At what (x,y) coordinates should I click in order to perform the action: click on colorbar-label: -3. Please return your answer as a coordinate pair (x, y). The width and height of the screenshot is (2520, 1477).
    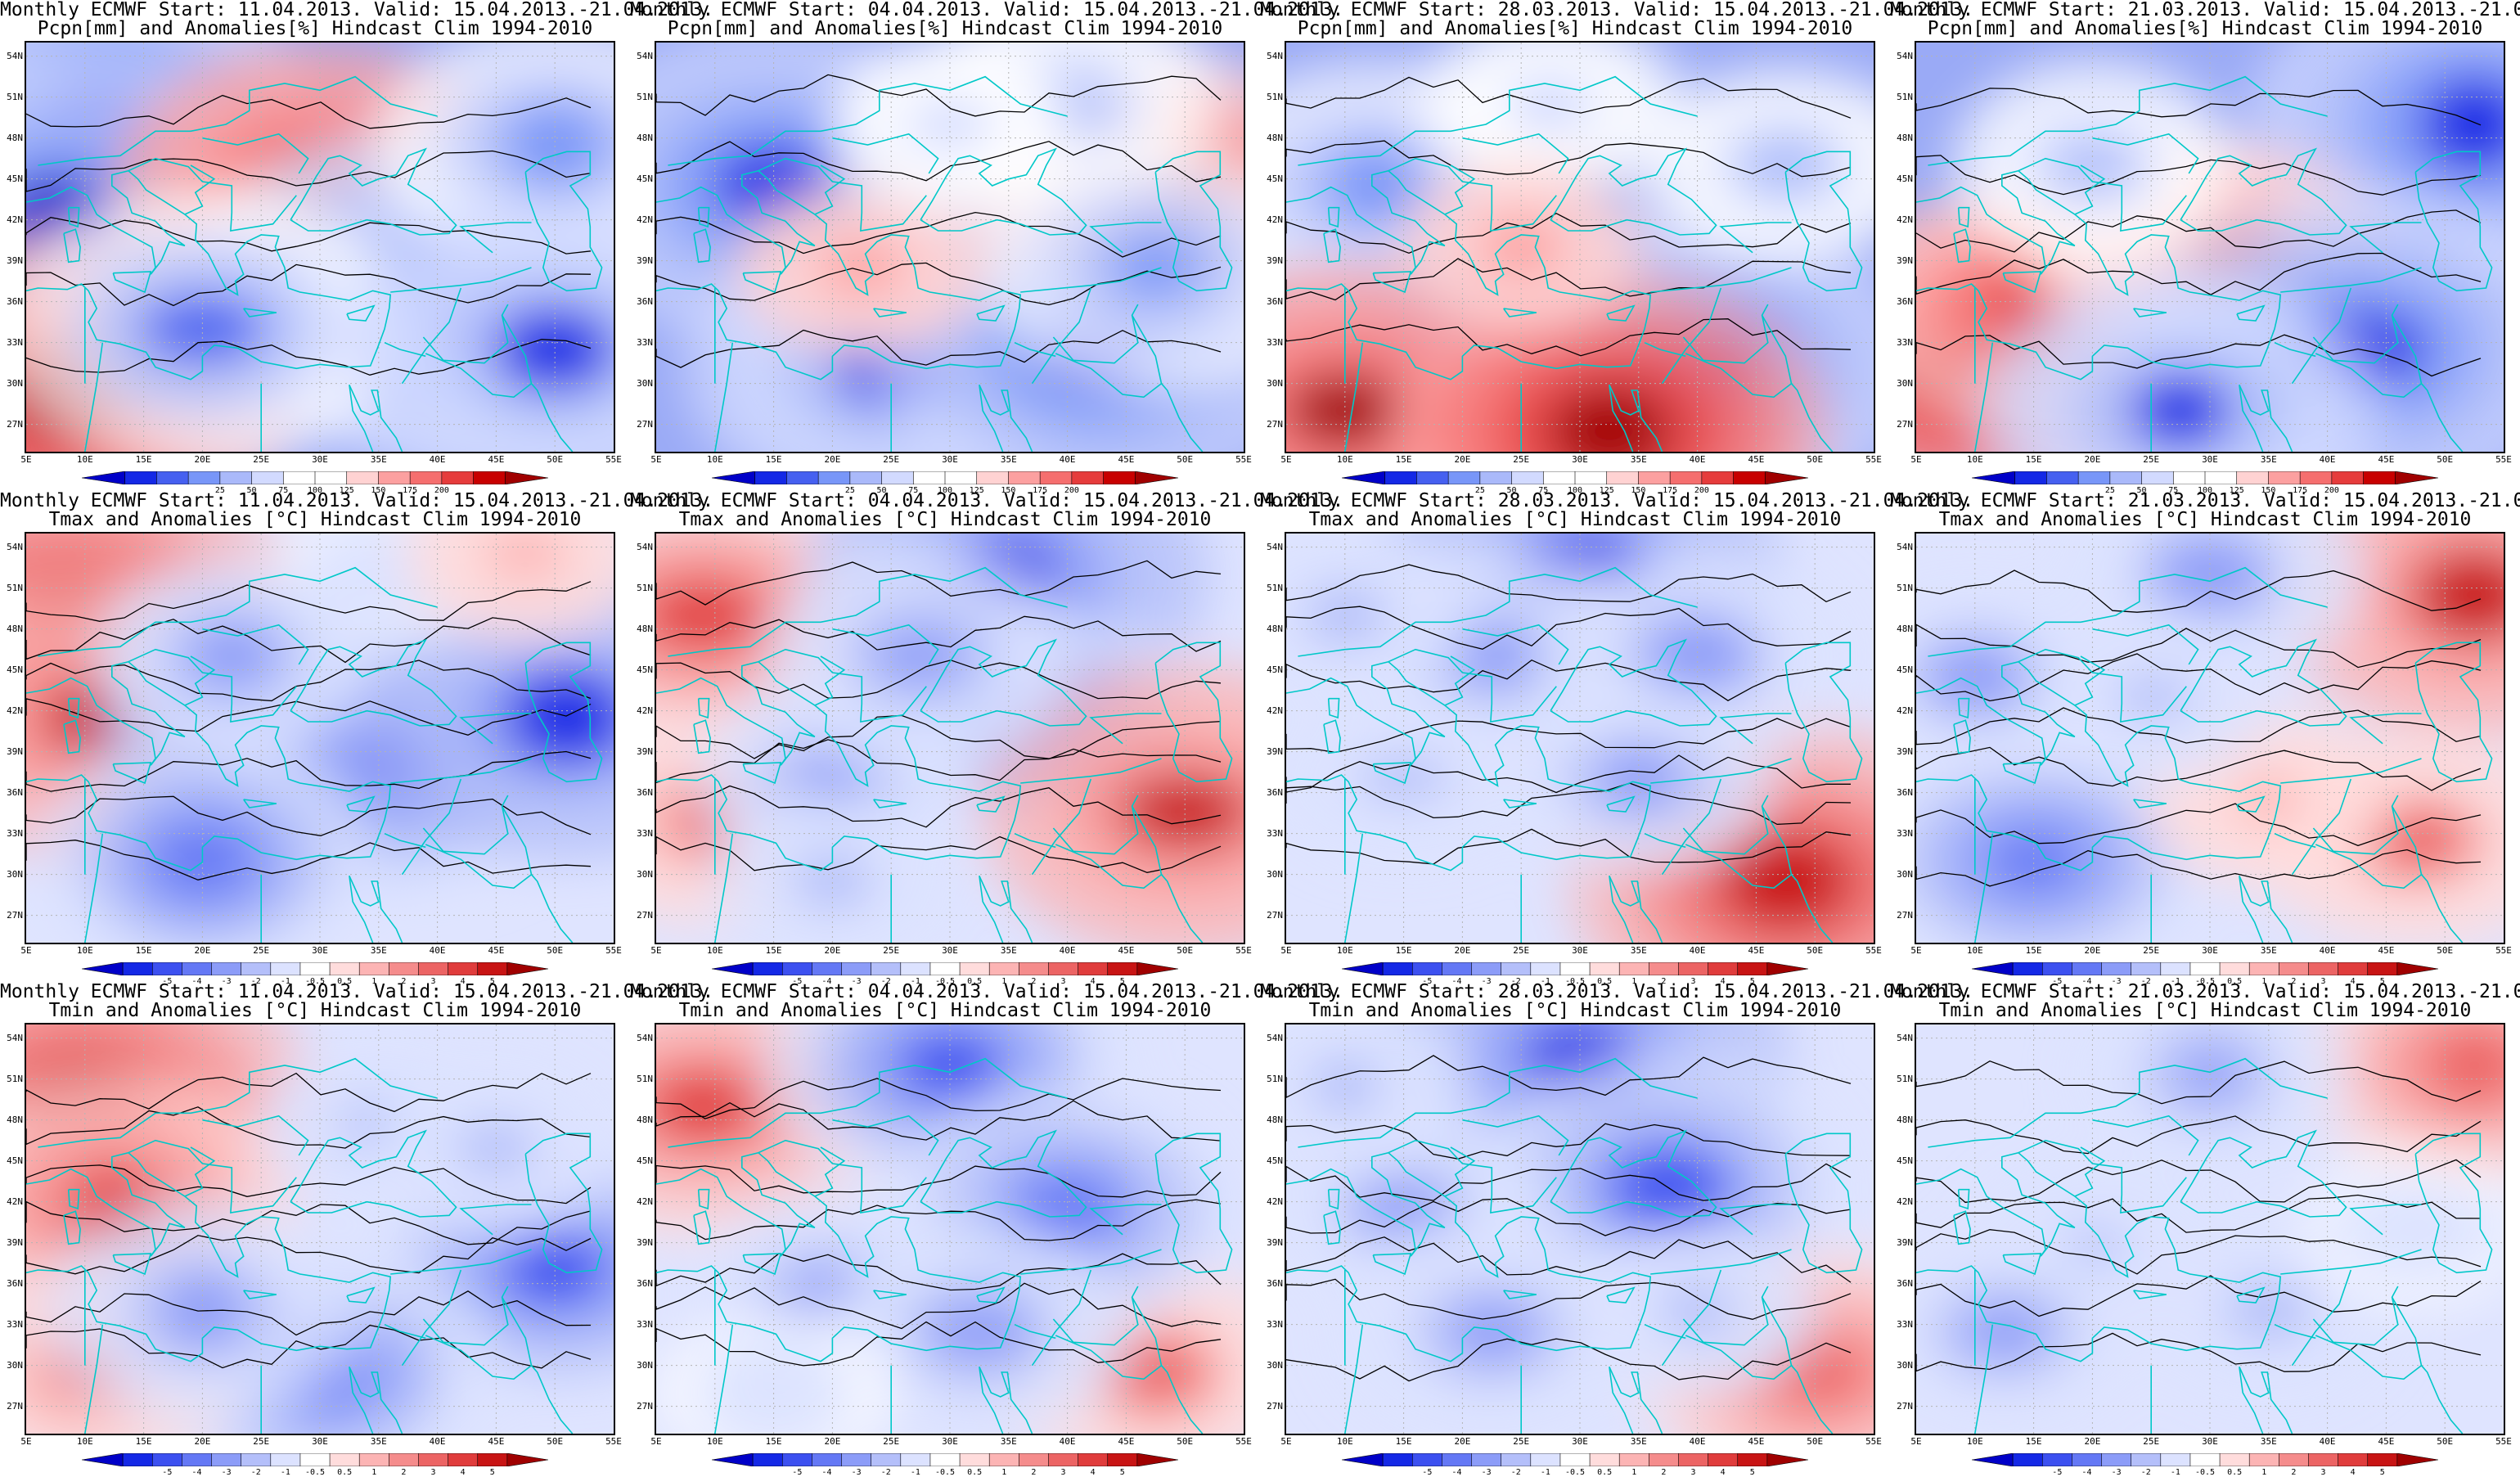
    Looking at the image, I should click on (857, 982).